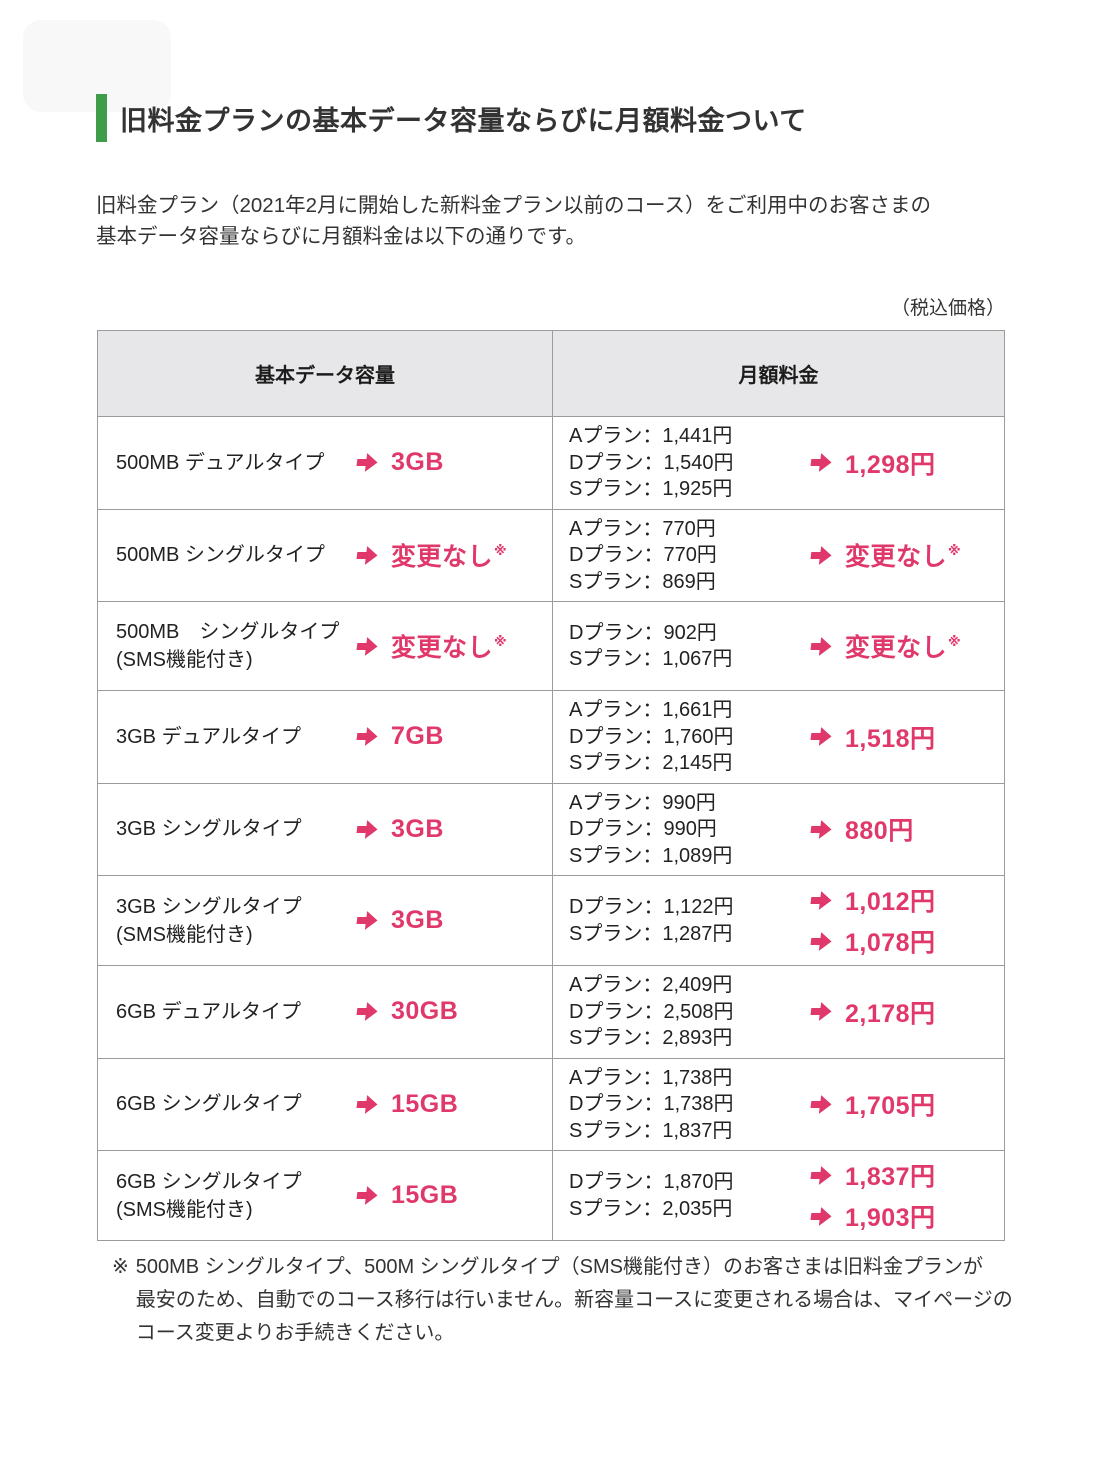  I want to click on plan-name: 6GB シングルタイプ, so click(209, 1104).